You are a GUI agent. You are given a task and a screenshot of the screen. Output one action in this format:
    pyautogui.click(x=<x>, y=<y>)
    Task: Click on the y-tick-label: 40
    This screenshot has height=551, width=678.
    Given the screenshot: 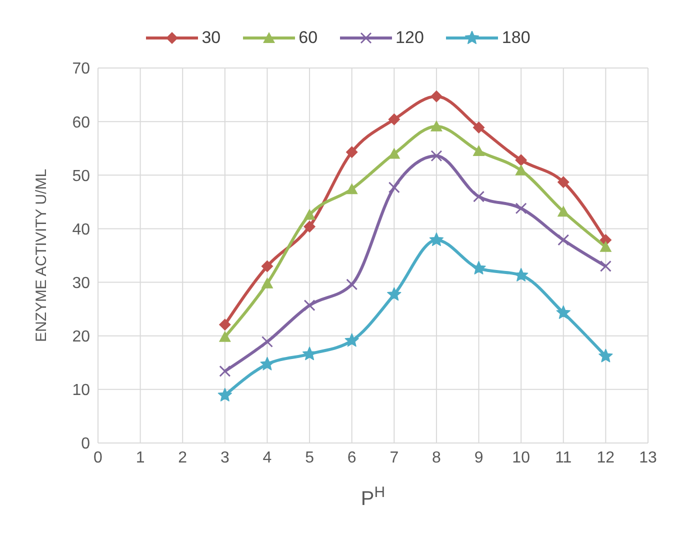 What is the action you would take?
    pyautogui.click(x=81, y=229)
    